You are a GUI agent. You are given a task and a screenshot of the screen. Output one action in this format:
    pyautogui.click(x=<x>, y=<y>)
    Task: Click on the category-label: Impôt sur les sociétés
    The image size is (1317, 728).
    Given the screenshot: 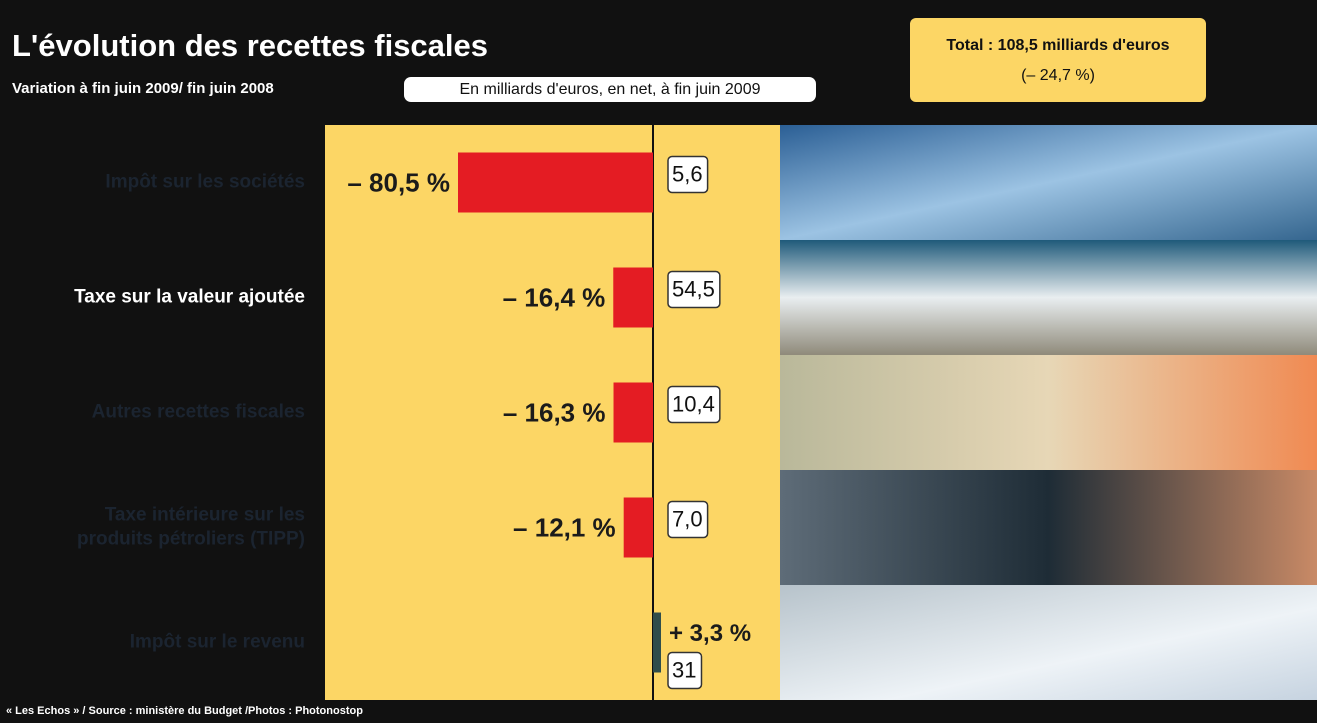 What is the action you would take?
    pyautogui.click(x=205, y=182)
    